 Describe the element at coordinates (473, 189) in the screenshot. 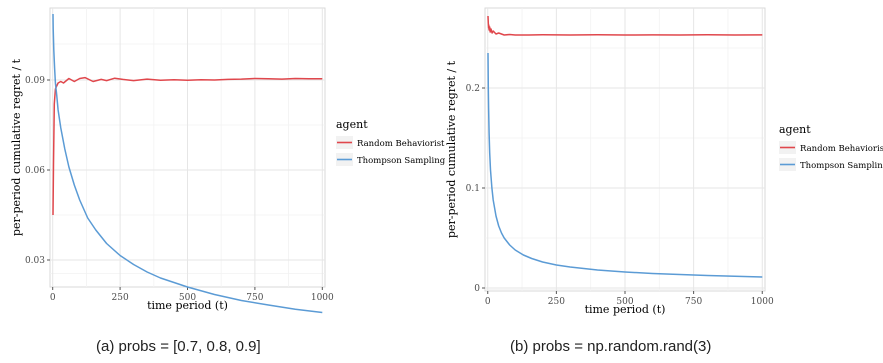

I see `y-tick-label: 0.1` at that location.